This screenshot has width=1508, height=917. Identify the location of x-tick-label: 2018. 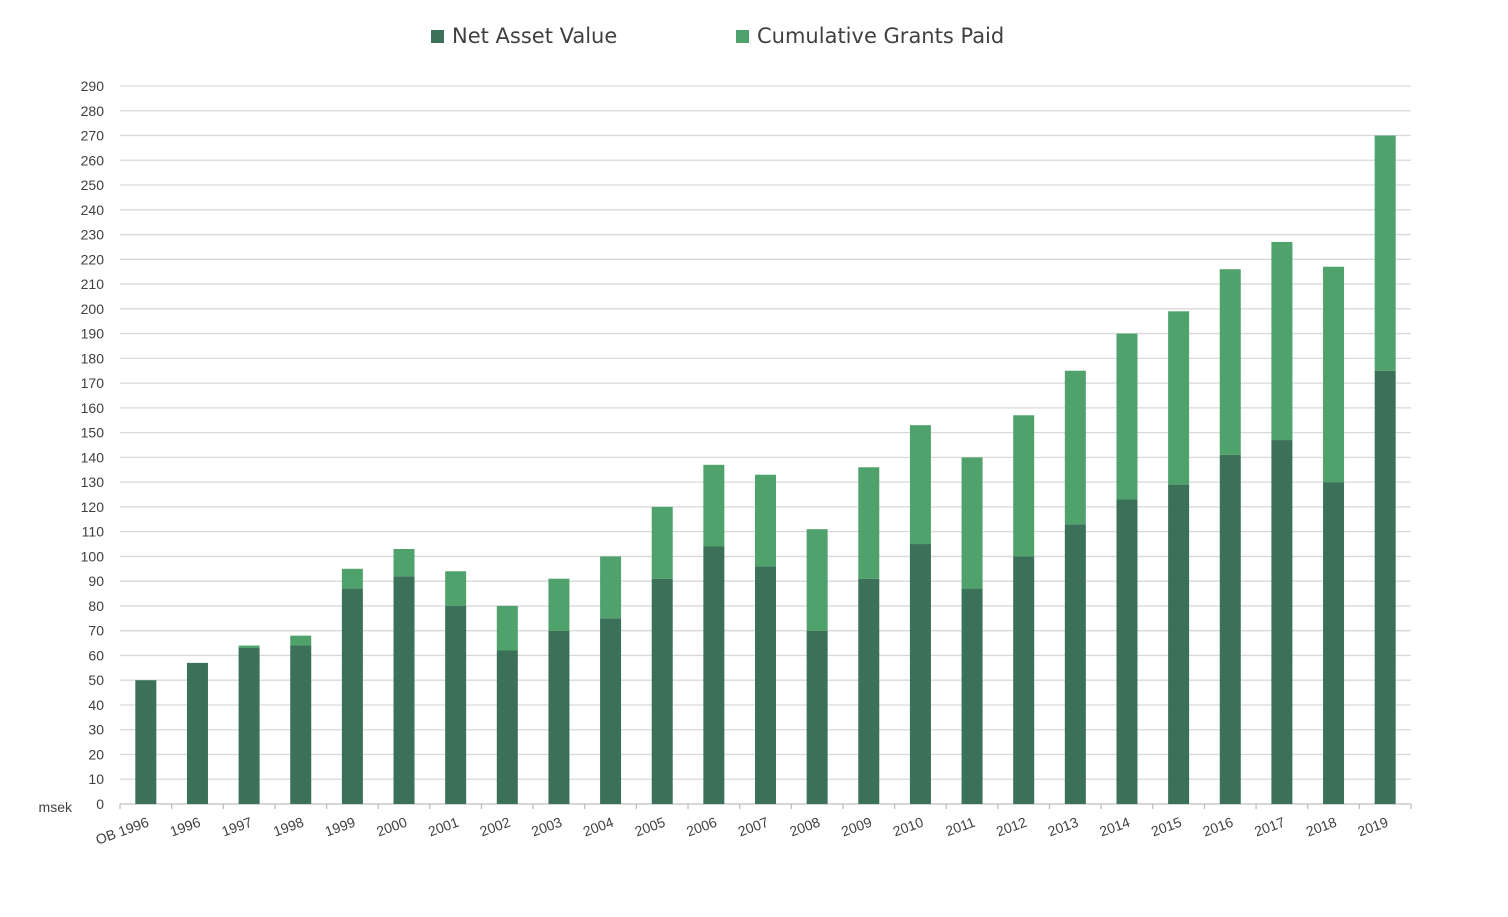
(1321, 827).